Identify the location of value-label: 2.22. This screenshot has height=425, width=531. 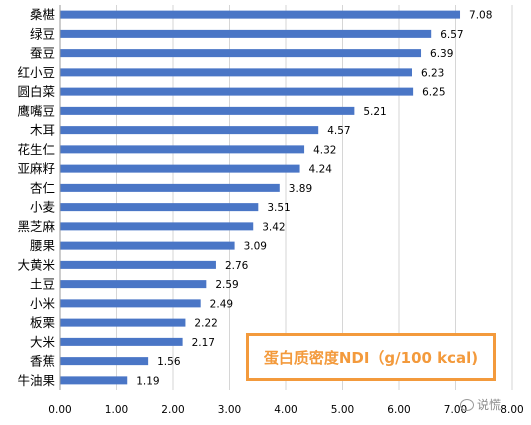
(205, 324).